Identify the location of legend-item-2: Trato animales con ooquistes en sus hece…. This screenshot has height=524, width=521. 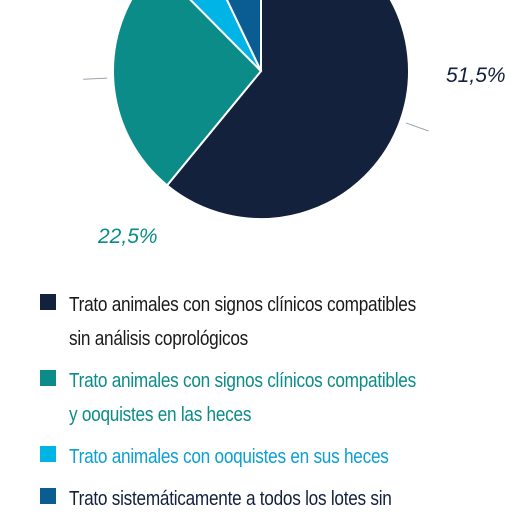
(275, 457).